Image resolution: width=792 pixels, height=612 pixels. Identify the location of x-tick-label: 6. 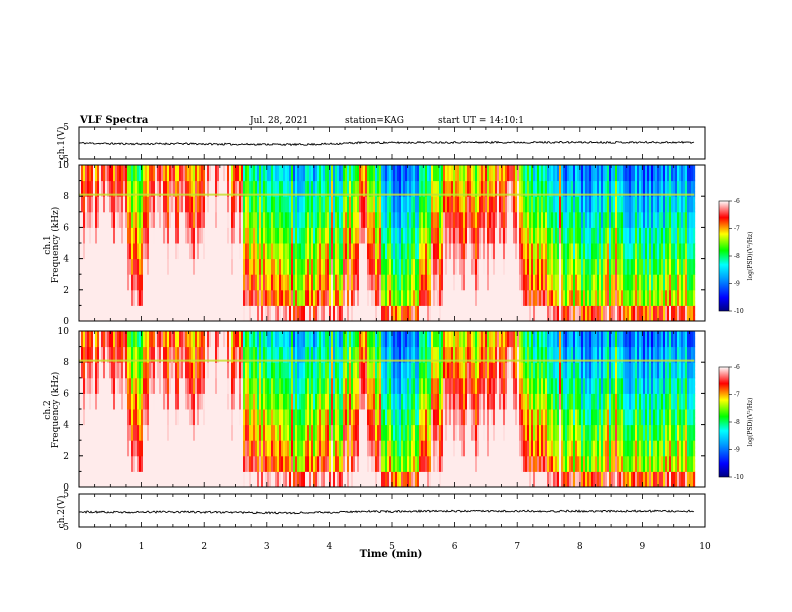
(455, 547).